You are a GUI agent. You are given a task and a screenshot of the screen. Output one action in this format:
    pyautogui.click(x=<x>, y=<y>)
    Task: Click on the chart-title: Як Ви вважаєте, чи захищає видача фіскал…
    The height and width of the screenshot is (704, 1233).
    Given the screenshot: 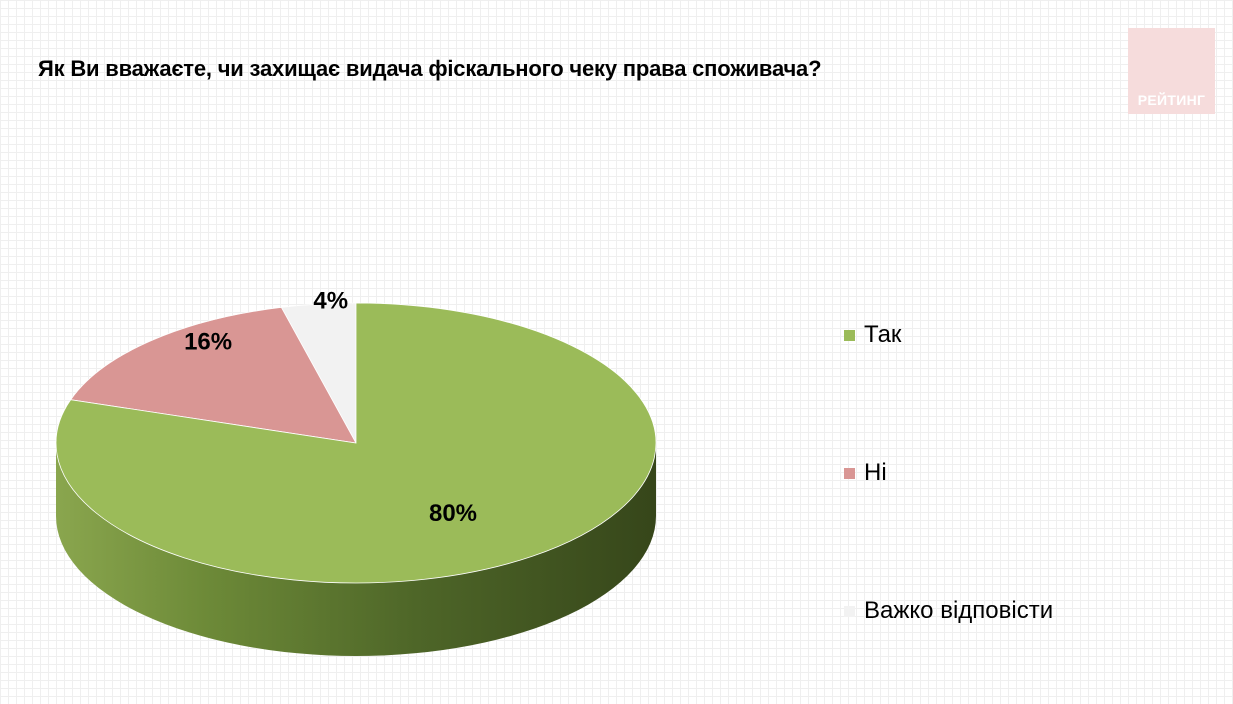 What is the action you would take?
    pyautogui.click(x=430, y=68)
    